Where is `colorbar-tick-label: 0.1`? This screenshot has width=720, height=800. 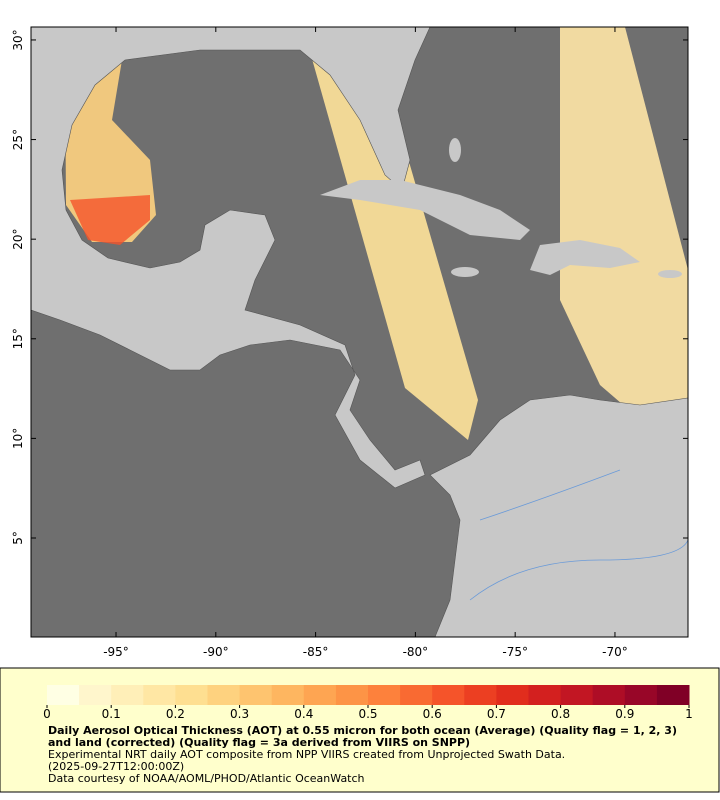
colorbar-tick-label: 0.1 is located at coordinates (111, 714).